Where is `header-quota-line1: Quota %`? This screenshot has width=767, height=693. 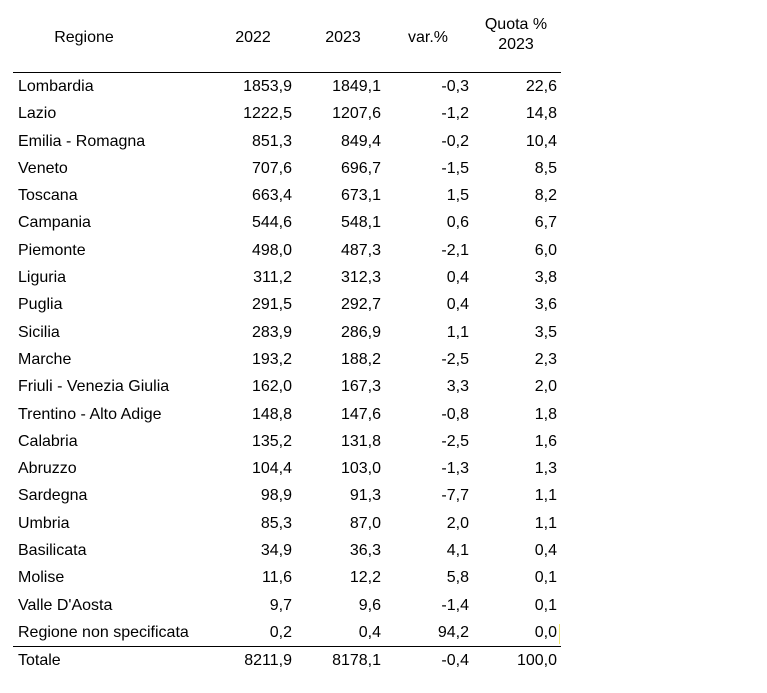 header-quota-line1: Quota % is located at coordinates (516, 24).